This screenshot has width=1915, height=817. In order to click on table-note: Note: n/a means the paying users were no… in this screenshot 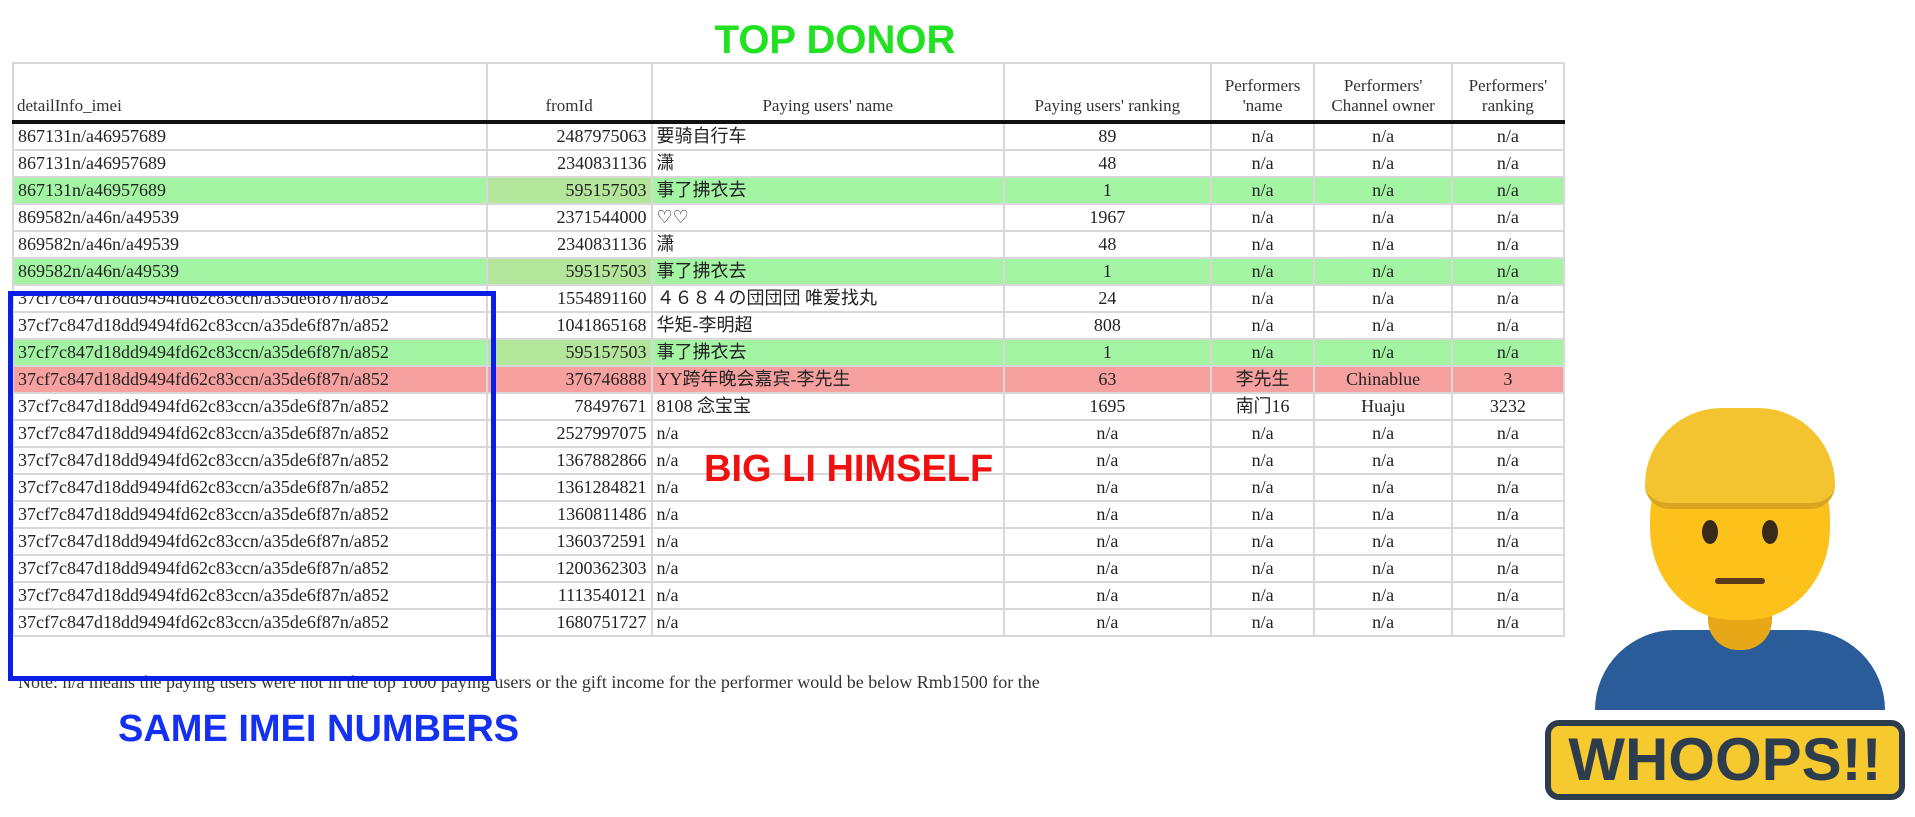, I will do `click(529, 682)`.